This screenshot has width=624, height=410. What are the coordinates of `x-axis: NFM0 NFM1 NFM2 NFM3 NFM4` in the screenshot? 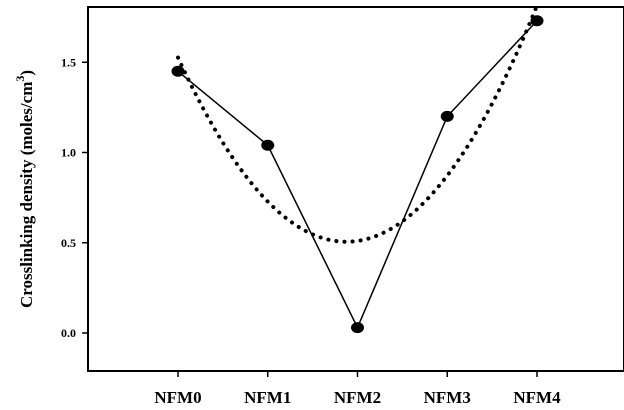 It's located at (357, 389).